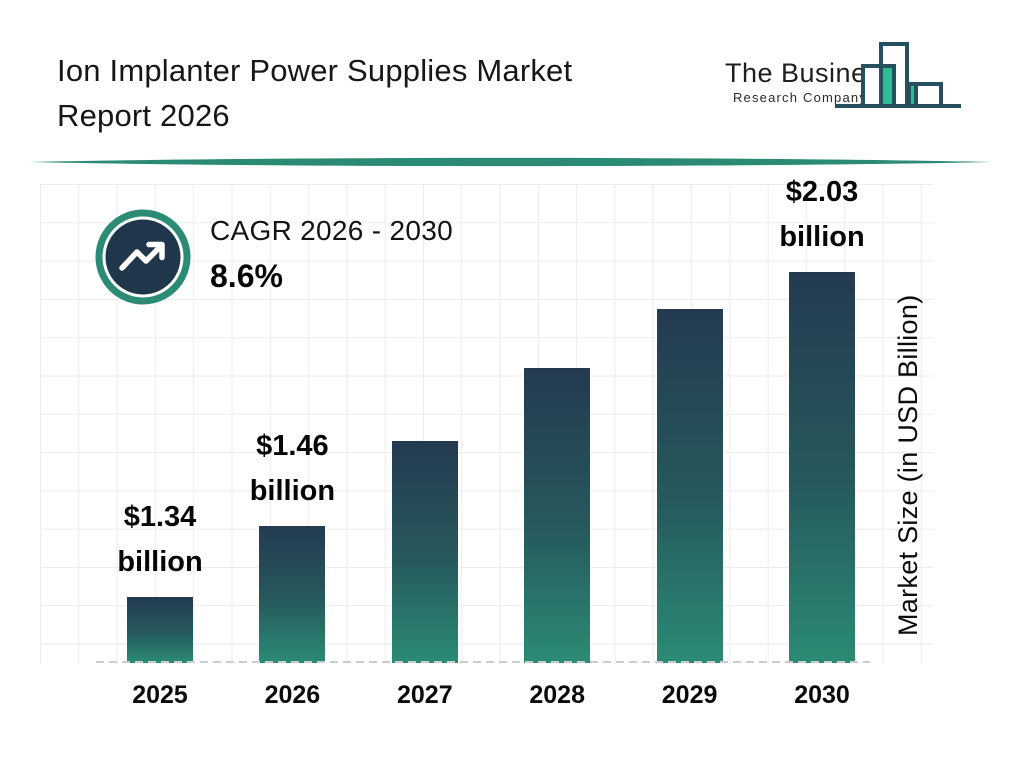 The image size is (1024, 768). I want to click on bar-chart-logo-icon, so click(898, 75).